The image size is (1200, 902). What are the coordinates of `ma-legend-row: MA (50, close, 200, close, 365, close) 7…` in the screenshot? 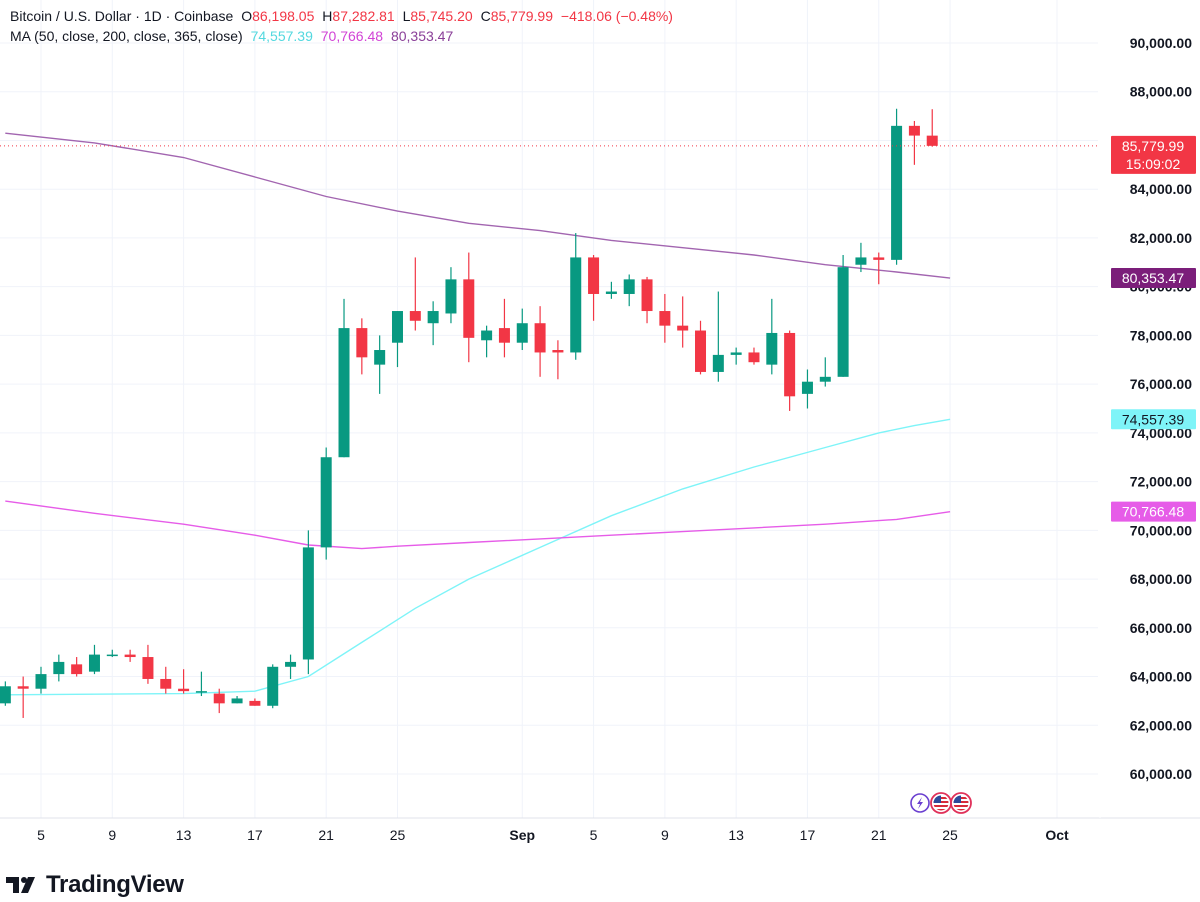 It's located at (343, 36).